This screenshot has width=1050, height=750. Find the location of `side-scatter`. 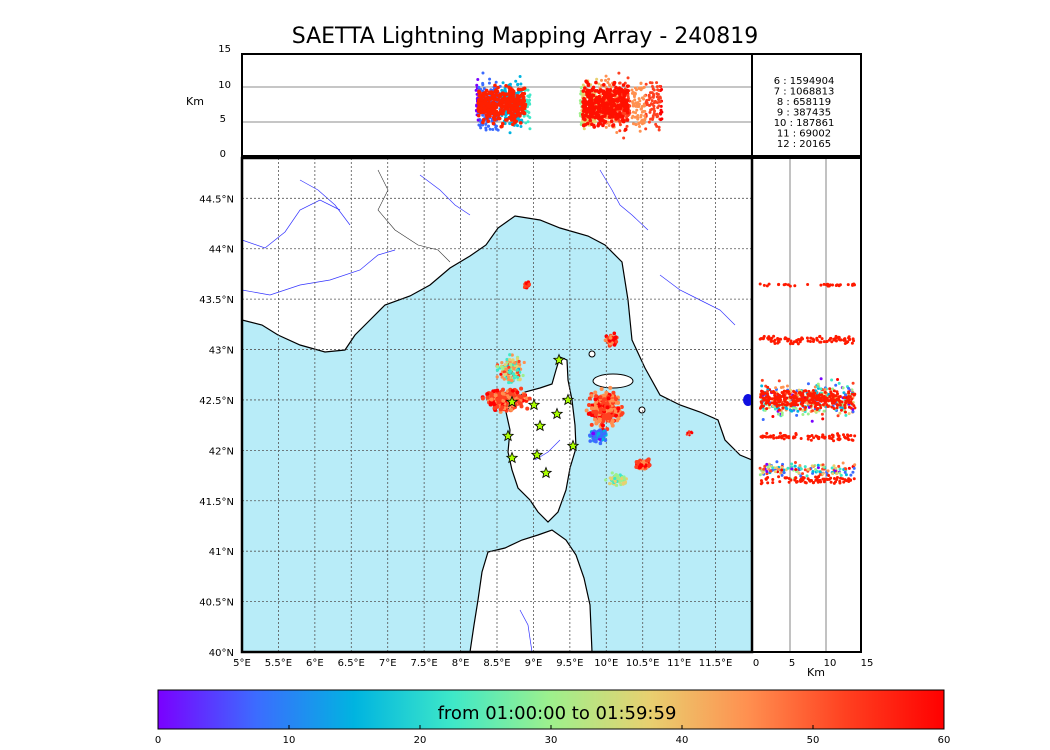

side-scatter is located at coordinates (807, 384).